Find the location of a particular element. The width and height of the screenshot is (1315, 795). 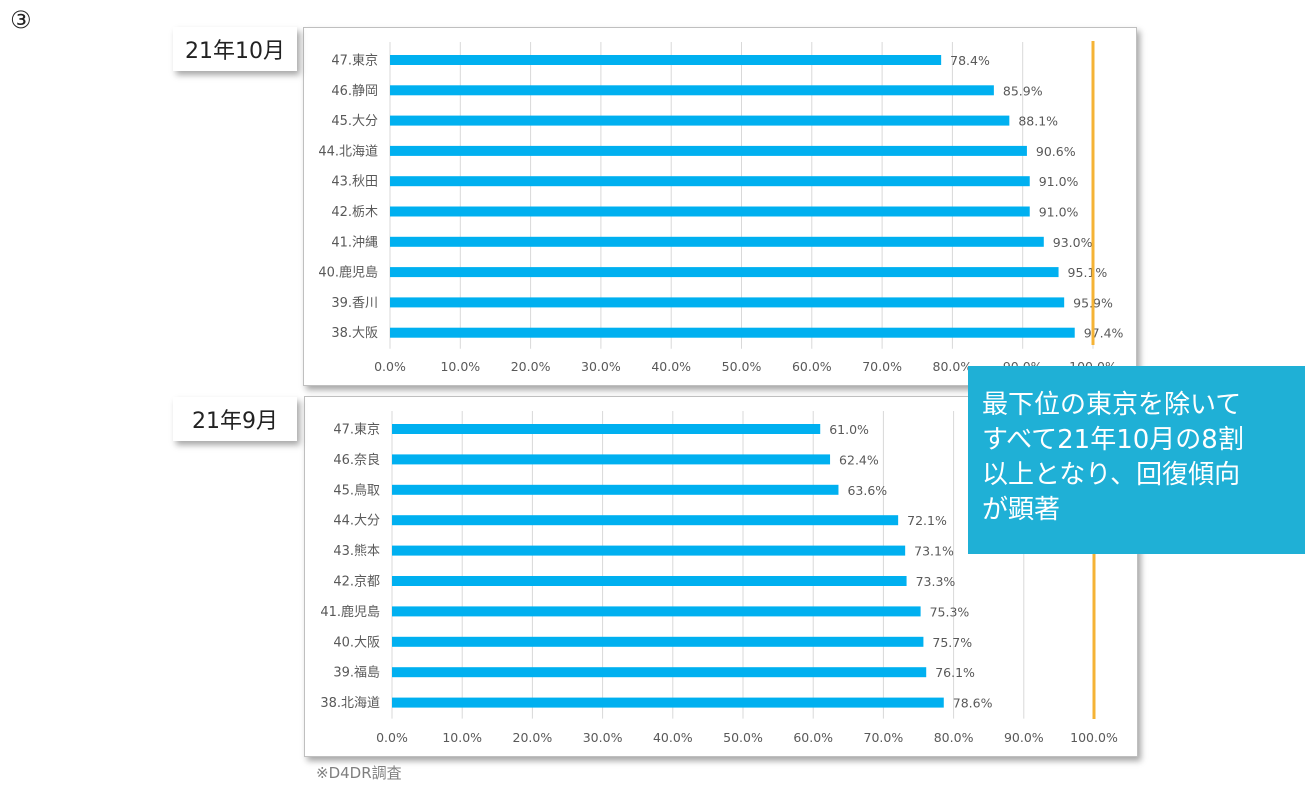

section-marker: ③ is located at coordinates (21, 20).